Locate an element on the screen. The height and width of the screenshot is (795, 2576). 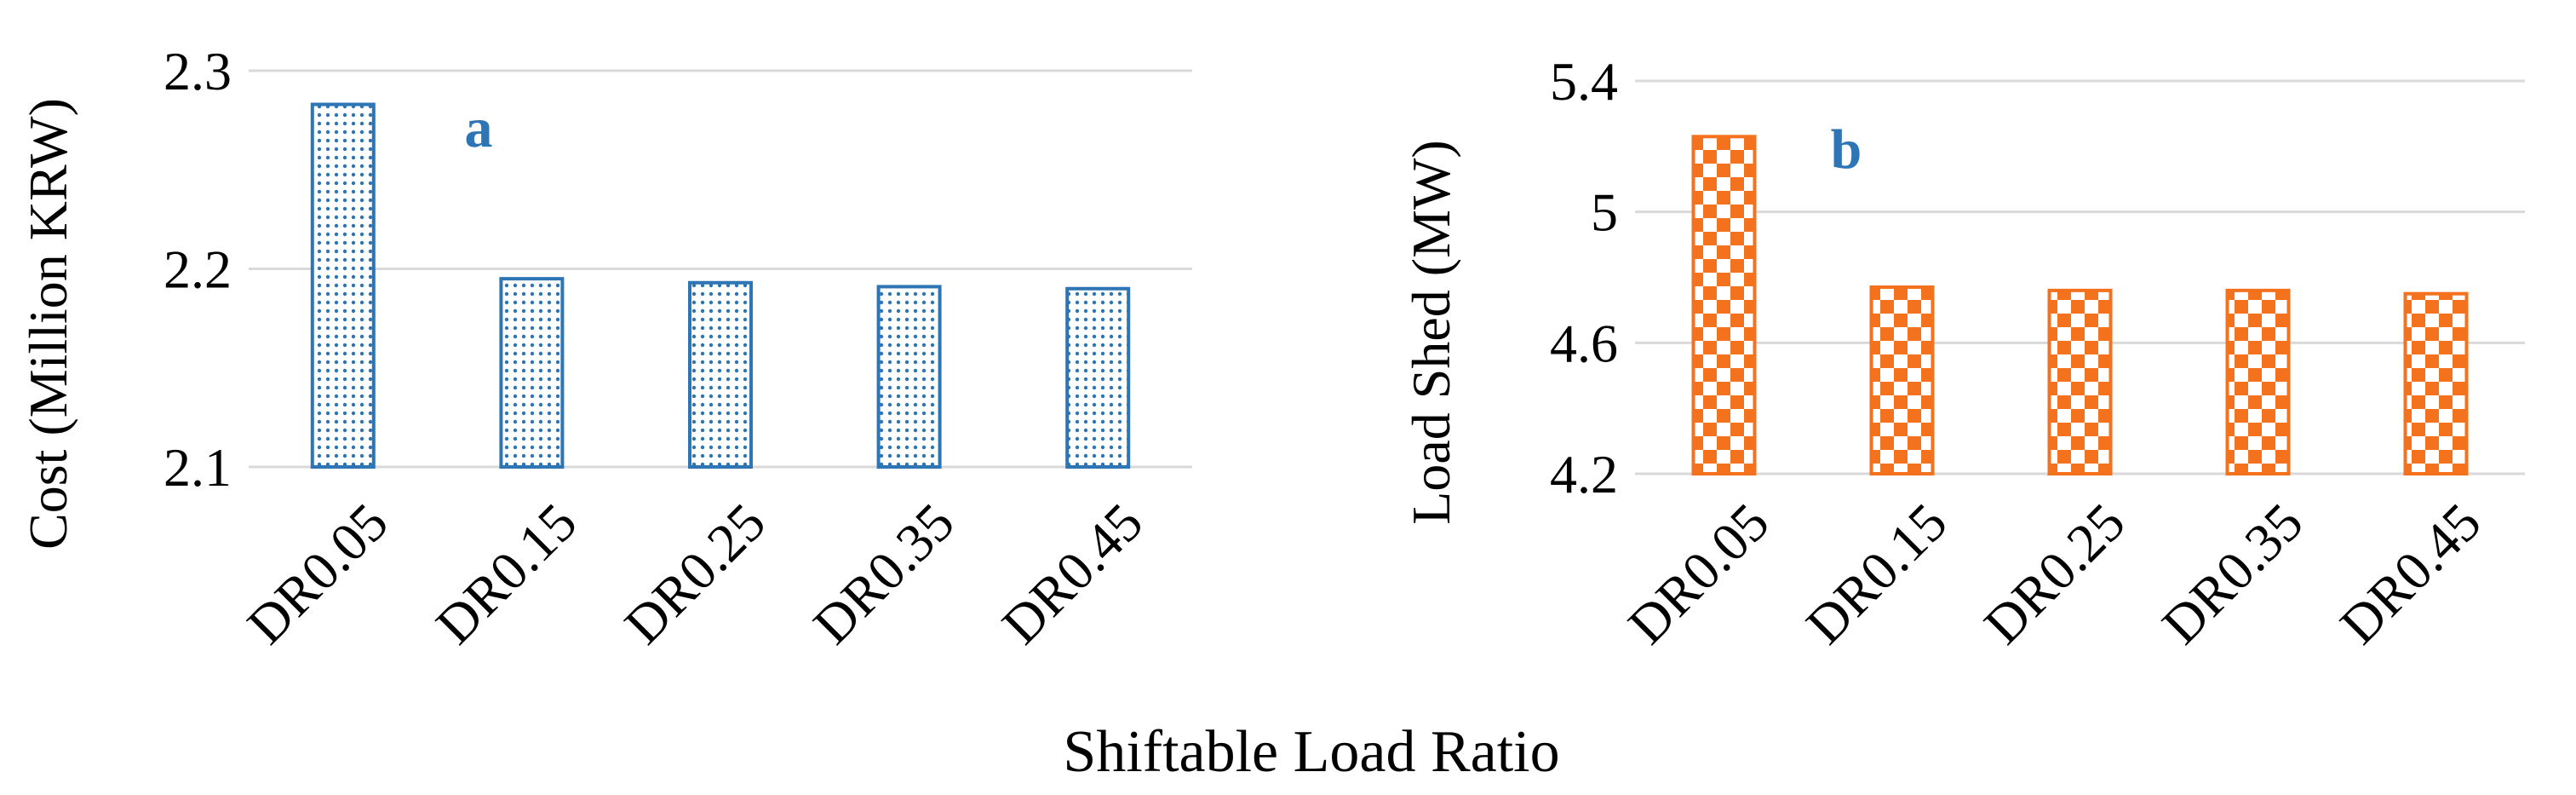
y-tick-label: 4.2 is located at coordinates (1584, 474).